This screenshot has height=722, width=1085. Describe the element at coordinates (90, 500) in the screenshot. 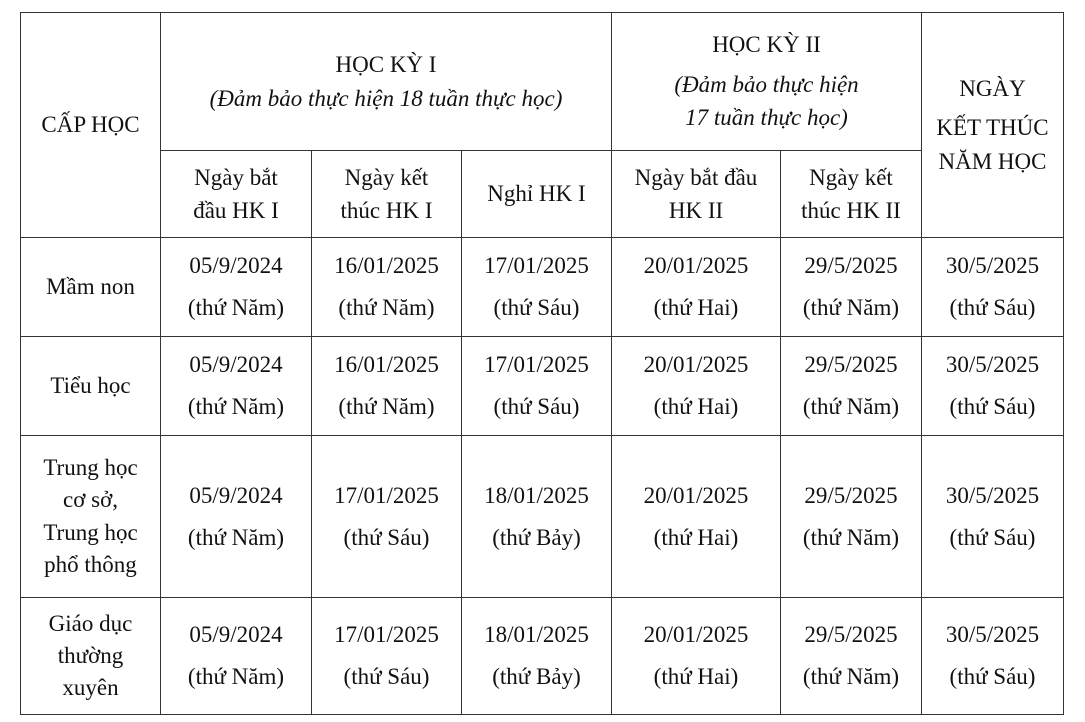

I see `level-text: cơ sở,` at that location.